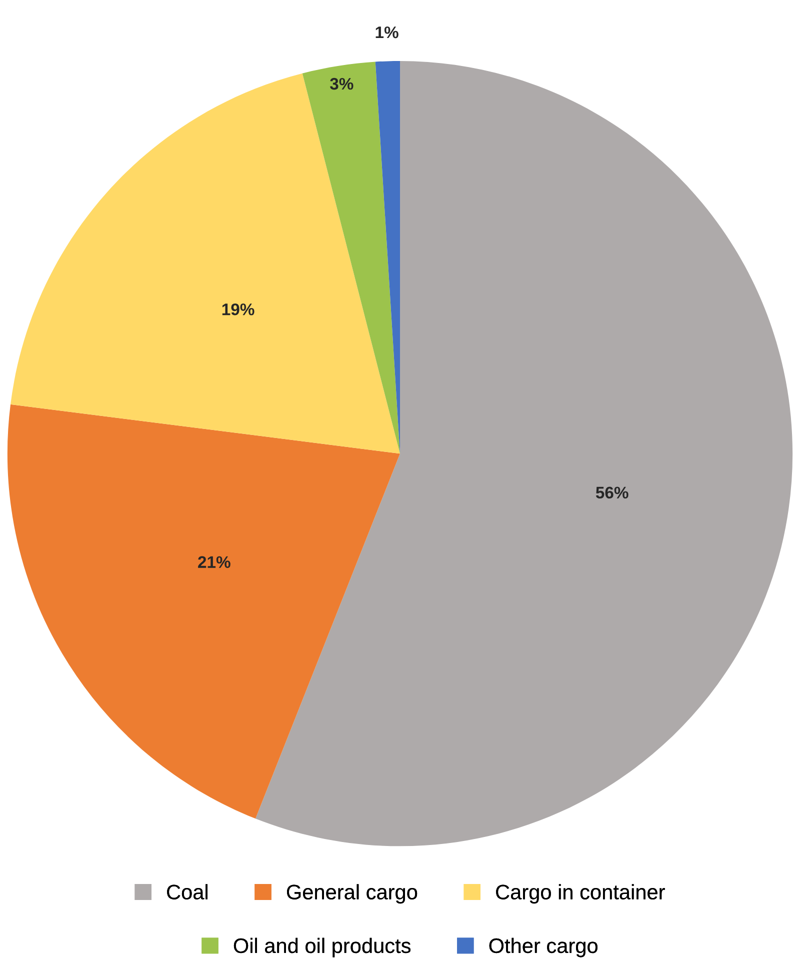 This screenshot has height=976, width=800. What do you see at coordinates (187, 892) in the screenshot?
I see `legend-label: Coal` at bounding box center [187, 892].